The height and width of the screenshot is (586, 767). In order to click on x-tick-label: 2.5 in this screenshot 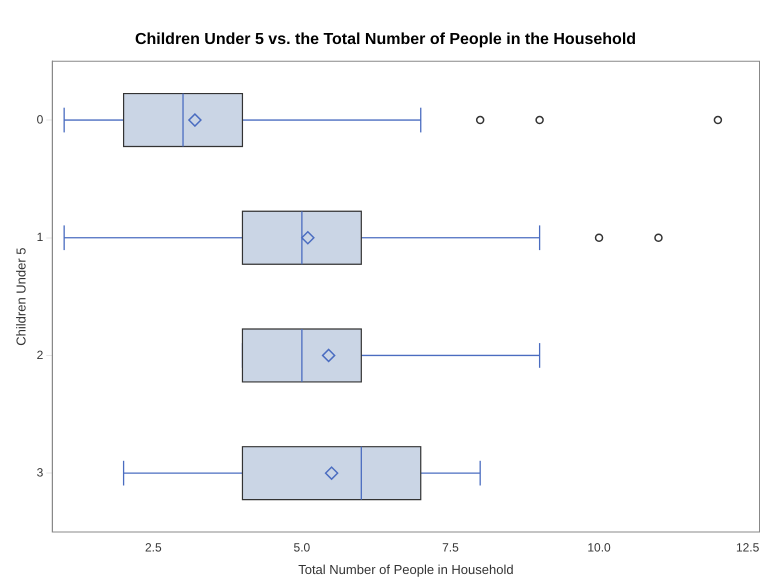, I will do `click(153, 547)`.